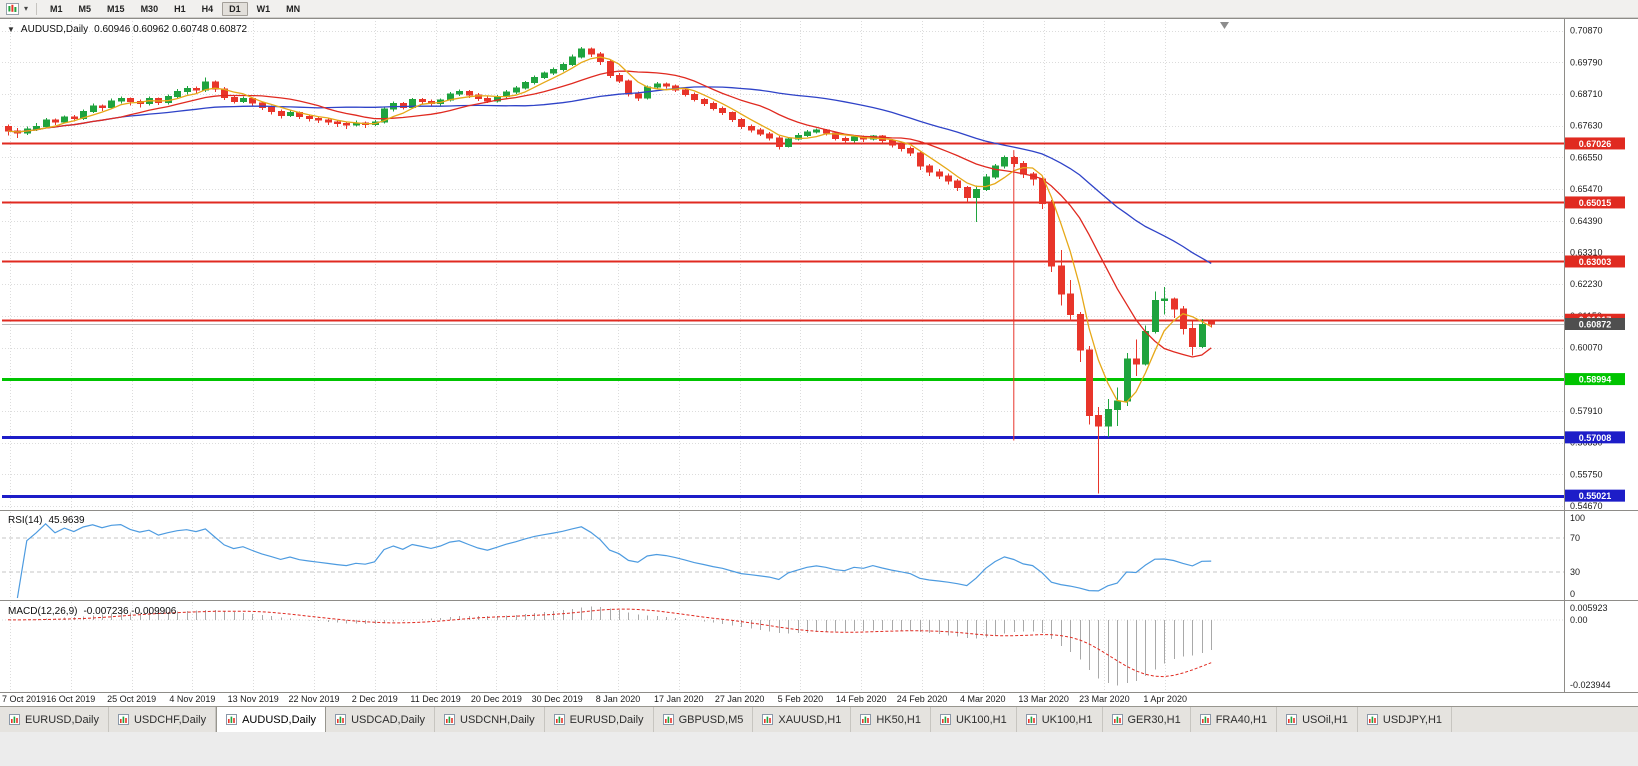 The image size is (1638, 766). I want to click on svg-text: 0.65015, so click(1595, 203).